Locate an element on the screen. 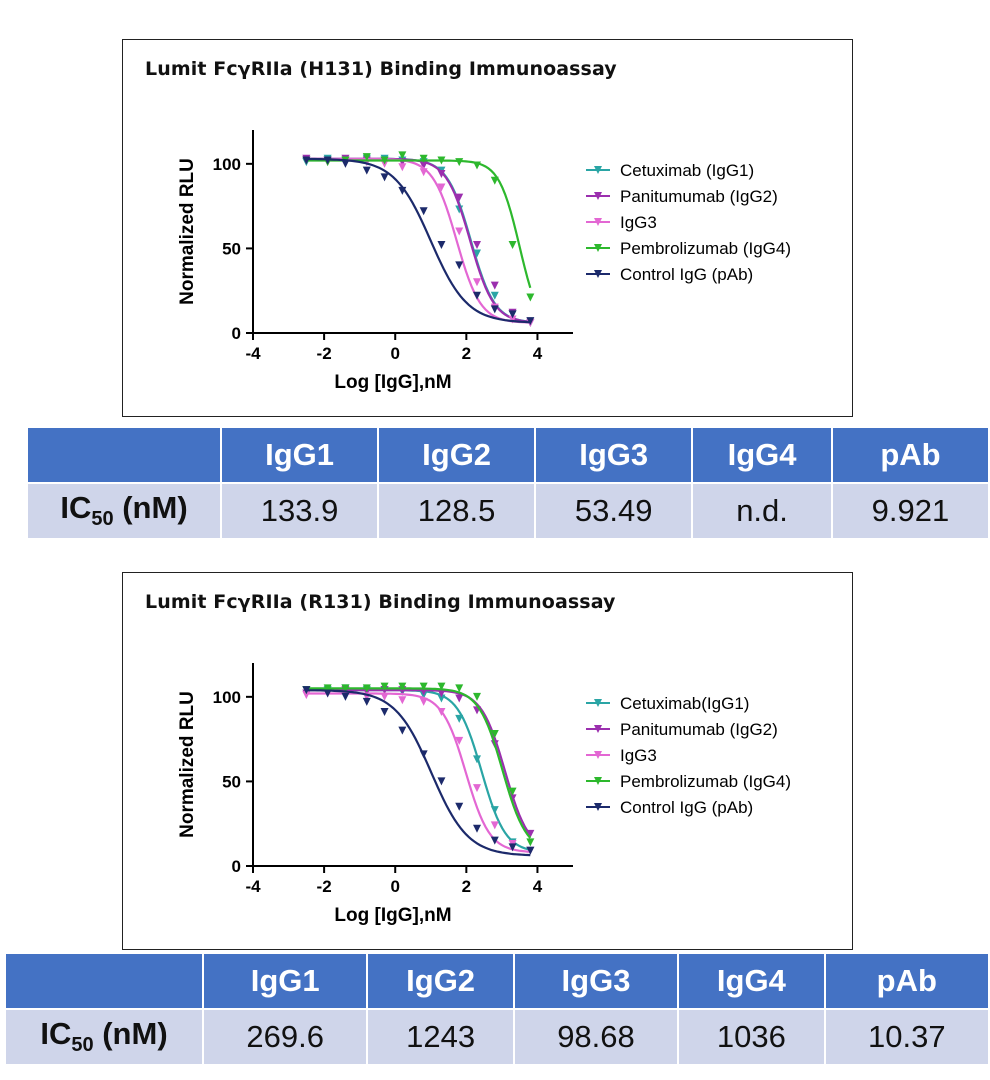 The width and height of the screenshot is (990, 1080). legend-label: Panitumumab (IgG2) is located at coordinates (699, 729).